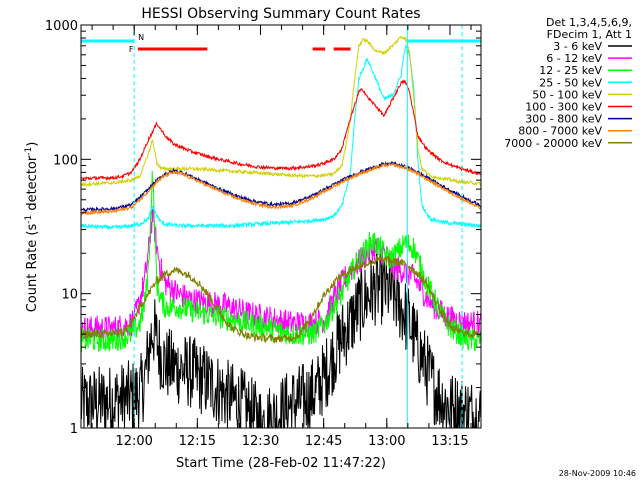 The image size is (640, 480). Describe the element at coordinates (553, 143) in the screenshot. I see `legend-label-8: 7000 - 20000 keV` at that location.